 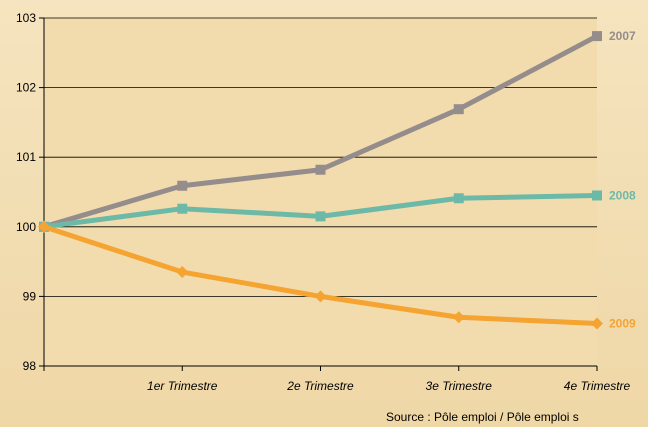 What do you see at coordinates (26, 88) in the screenshot?
I see `y-tick-label-102: 102` at bounding box center [26, 88].